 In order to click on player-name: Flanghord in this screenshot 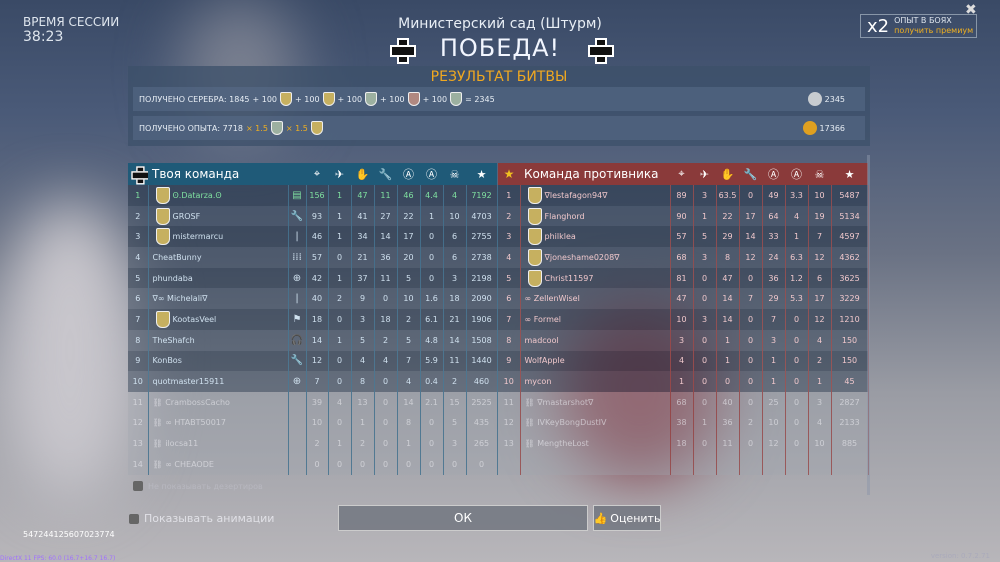, I will do `click(564, 216)`.